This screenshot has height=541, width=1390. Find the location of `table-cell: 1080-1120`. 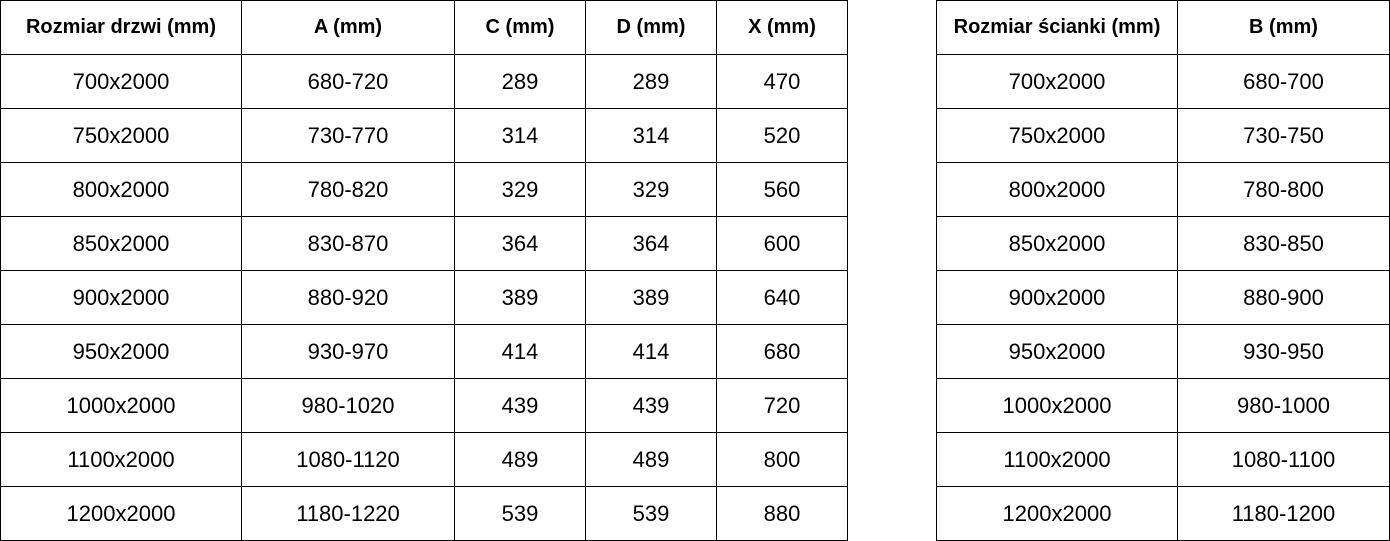

table-cell: 1080-1120 is located at coordinates (348, 459).